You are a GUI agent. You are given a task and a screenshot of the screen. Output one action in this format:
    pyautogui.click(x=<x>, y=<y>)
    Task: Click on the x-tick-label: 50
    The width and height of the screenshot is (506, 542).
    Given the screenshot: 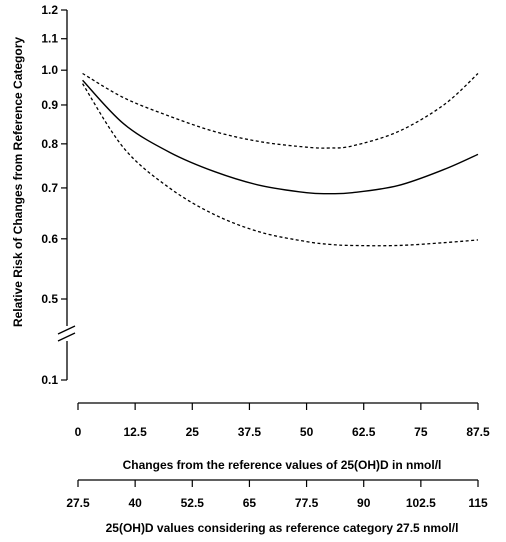 What is the action you would take?
    pyautogui.click(x=307, y=432)
    